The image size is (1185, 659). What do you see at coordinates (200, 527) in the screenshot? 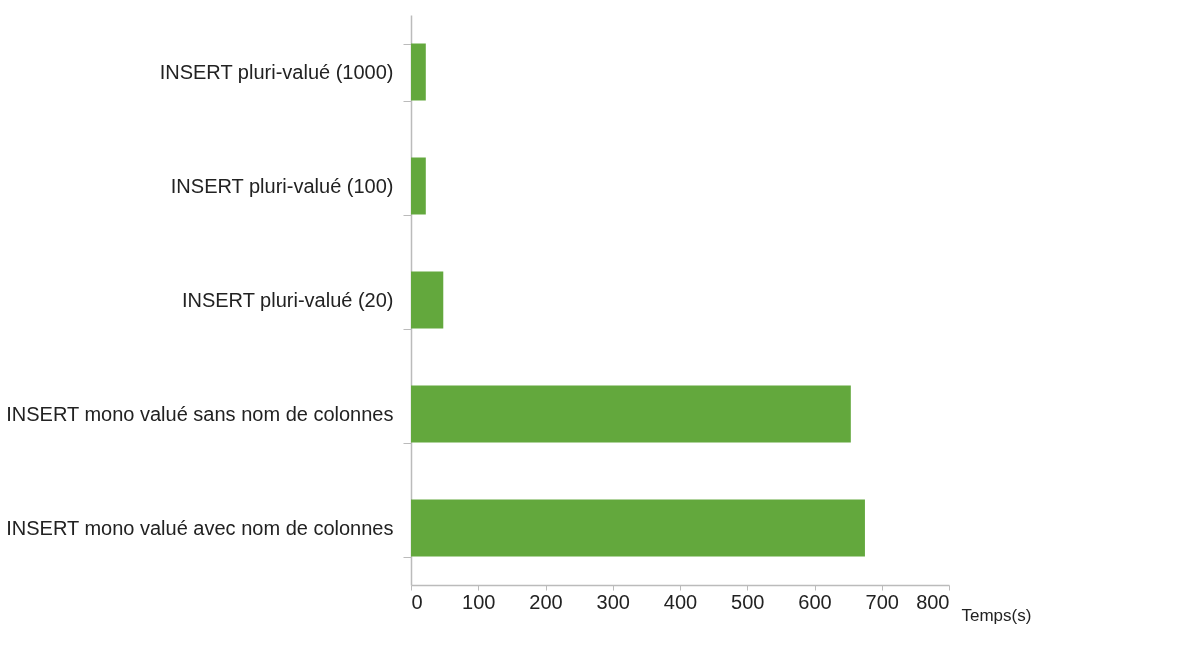
I see `y-tick-label: INSERT mono valué avec nom de colonnes` at bounding box center [200, 527].